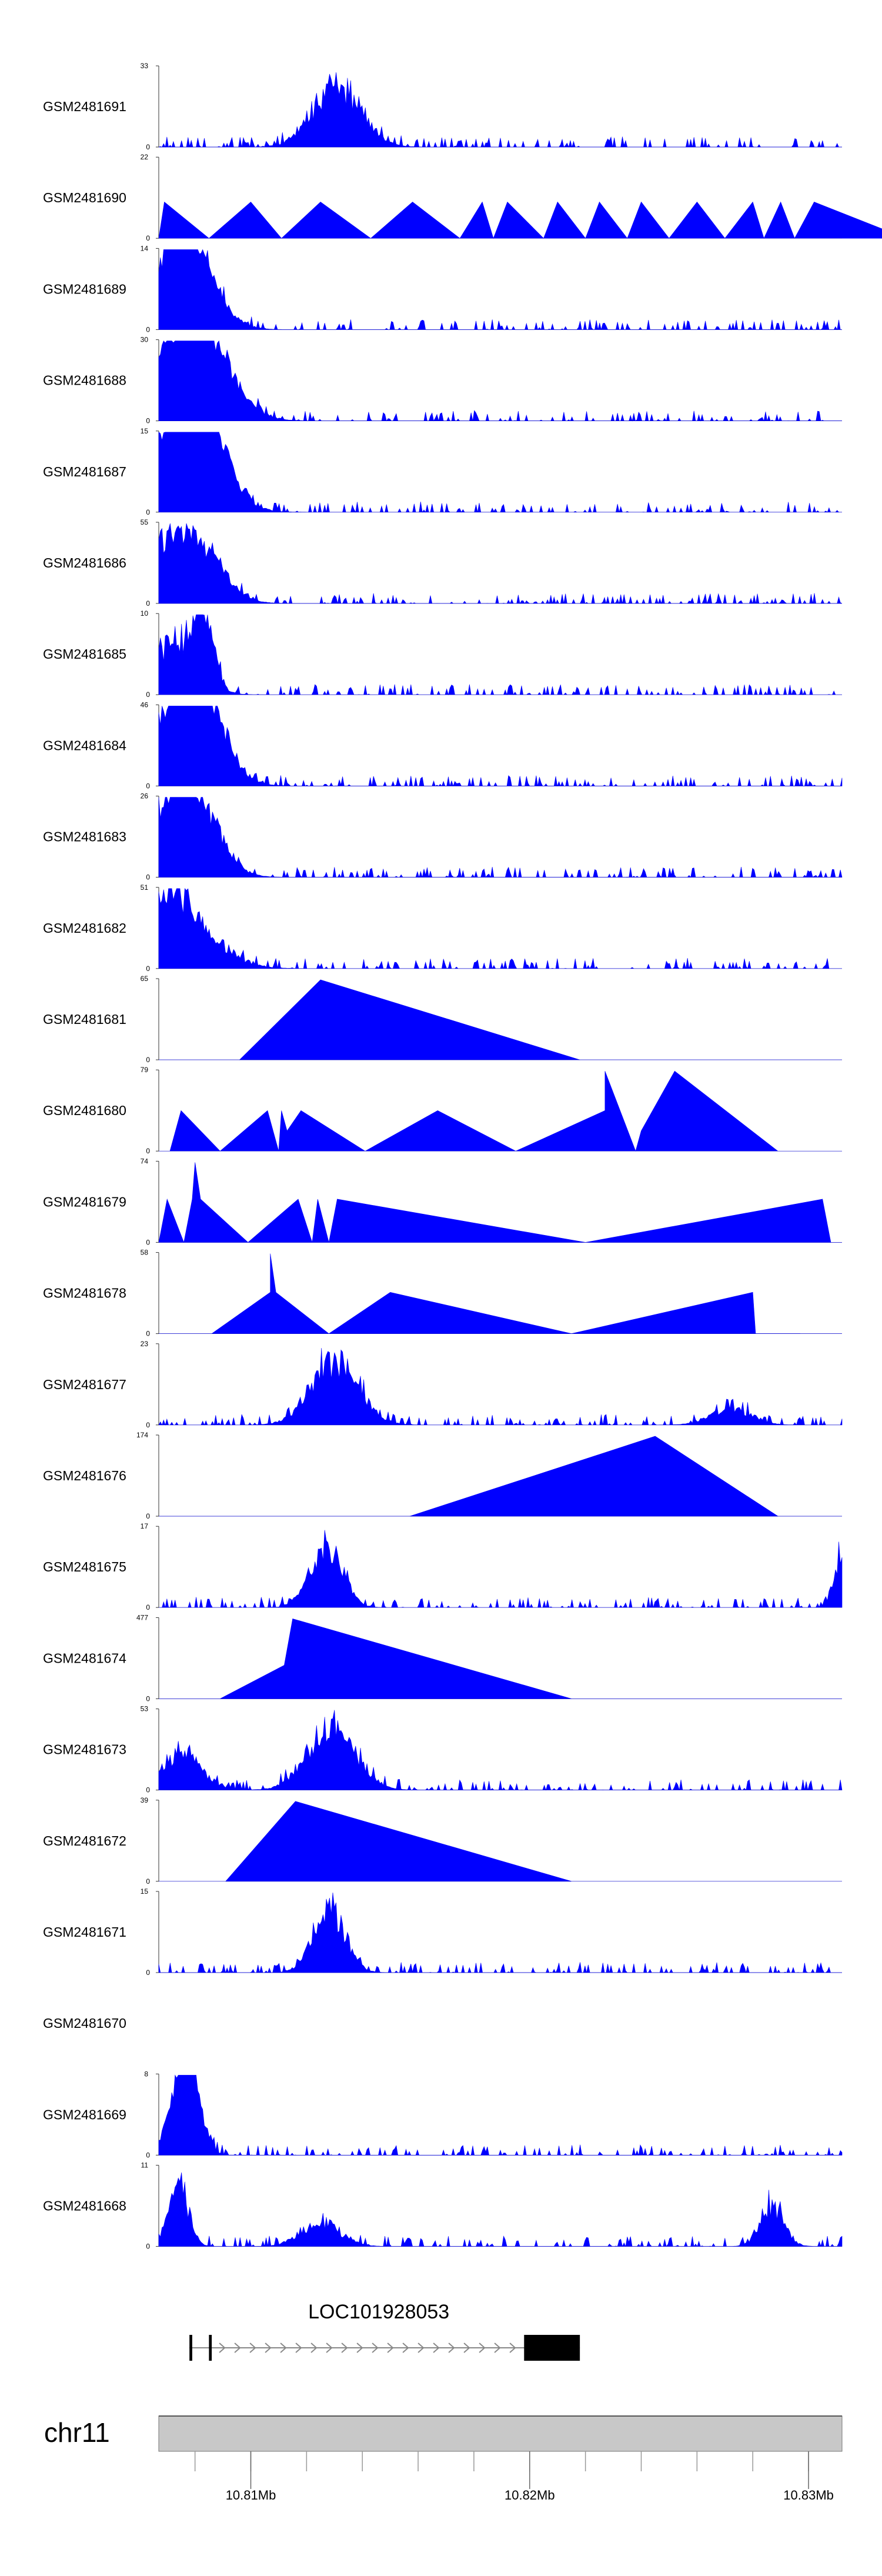 This screenshot has width=882, height=2576. What do you see at coordinates (84, 562) in the screenshot?
I see `track-label: GSM2481686` at bounding box center [84, 562].